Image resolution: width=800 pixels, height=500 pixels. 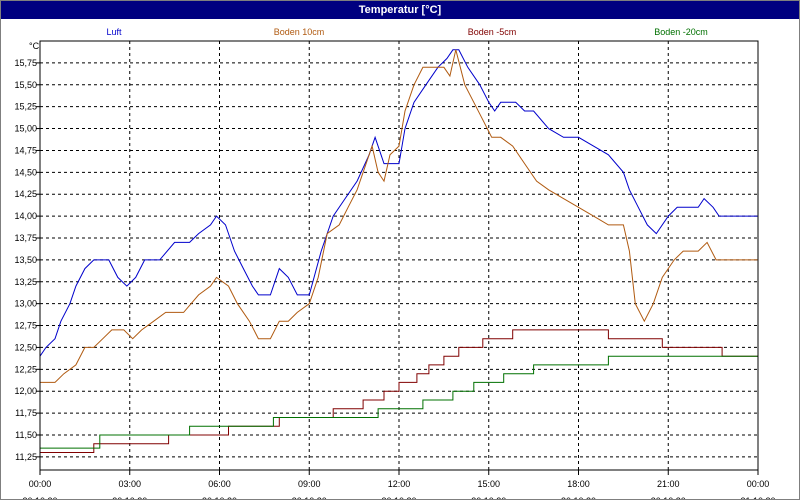 What do you see at coordinates (578, 484) in the screenshot?
I see `x-tick-time-label: 18:00` at bounding box center [578, 484].